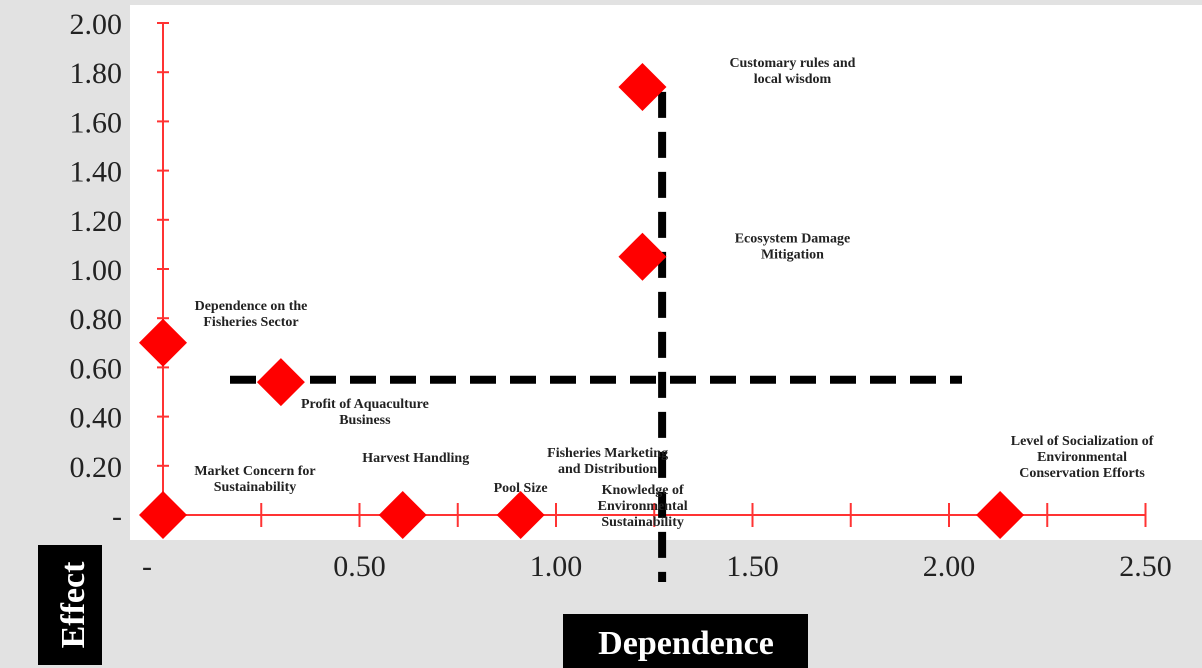  What do you see at coordinates (1082, 473) in the screenshot?
I see `data-point-label-line: Conservation Efforts` at bounding box center [1082, 473].